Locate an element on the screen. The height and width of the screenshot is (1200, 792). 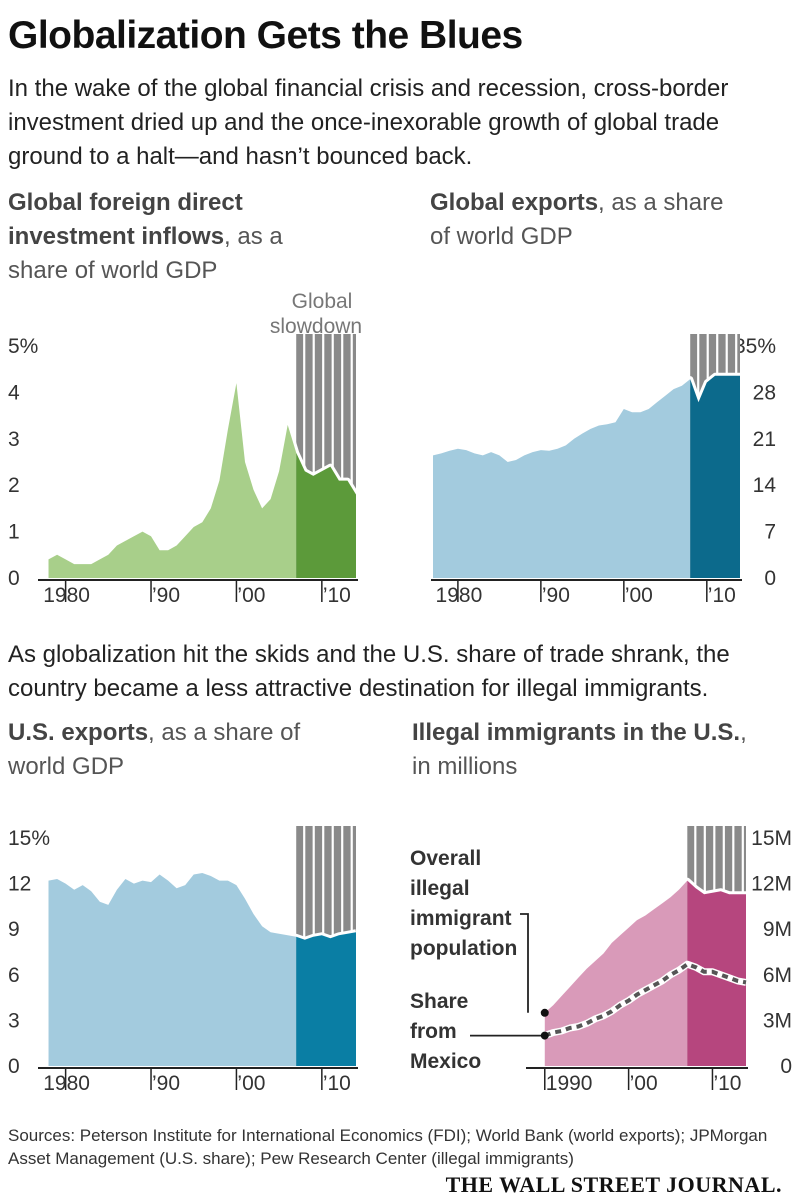
overall-label: illegal is located at coordinates (440, 888).